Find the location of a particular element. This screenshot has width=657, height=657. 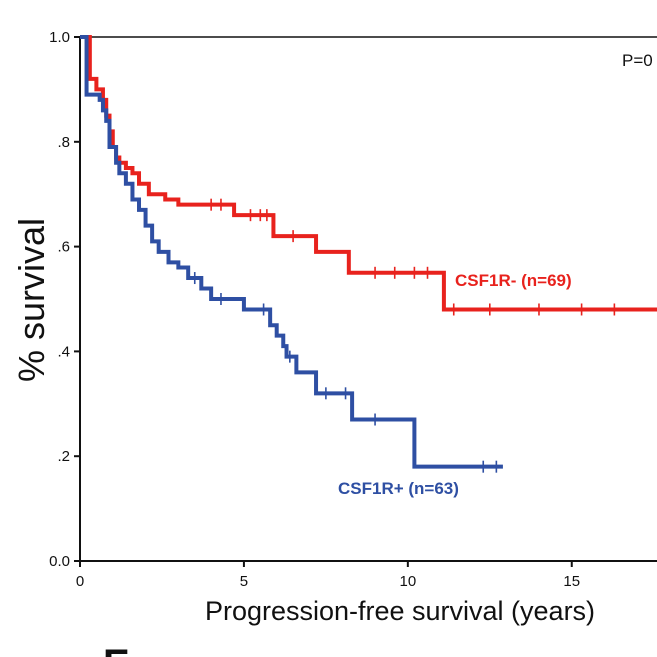

series-label-csf1r-negative: CSF1R- (n=69) is located at coordinates (513, 280).